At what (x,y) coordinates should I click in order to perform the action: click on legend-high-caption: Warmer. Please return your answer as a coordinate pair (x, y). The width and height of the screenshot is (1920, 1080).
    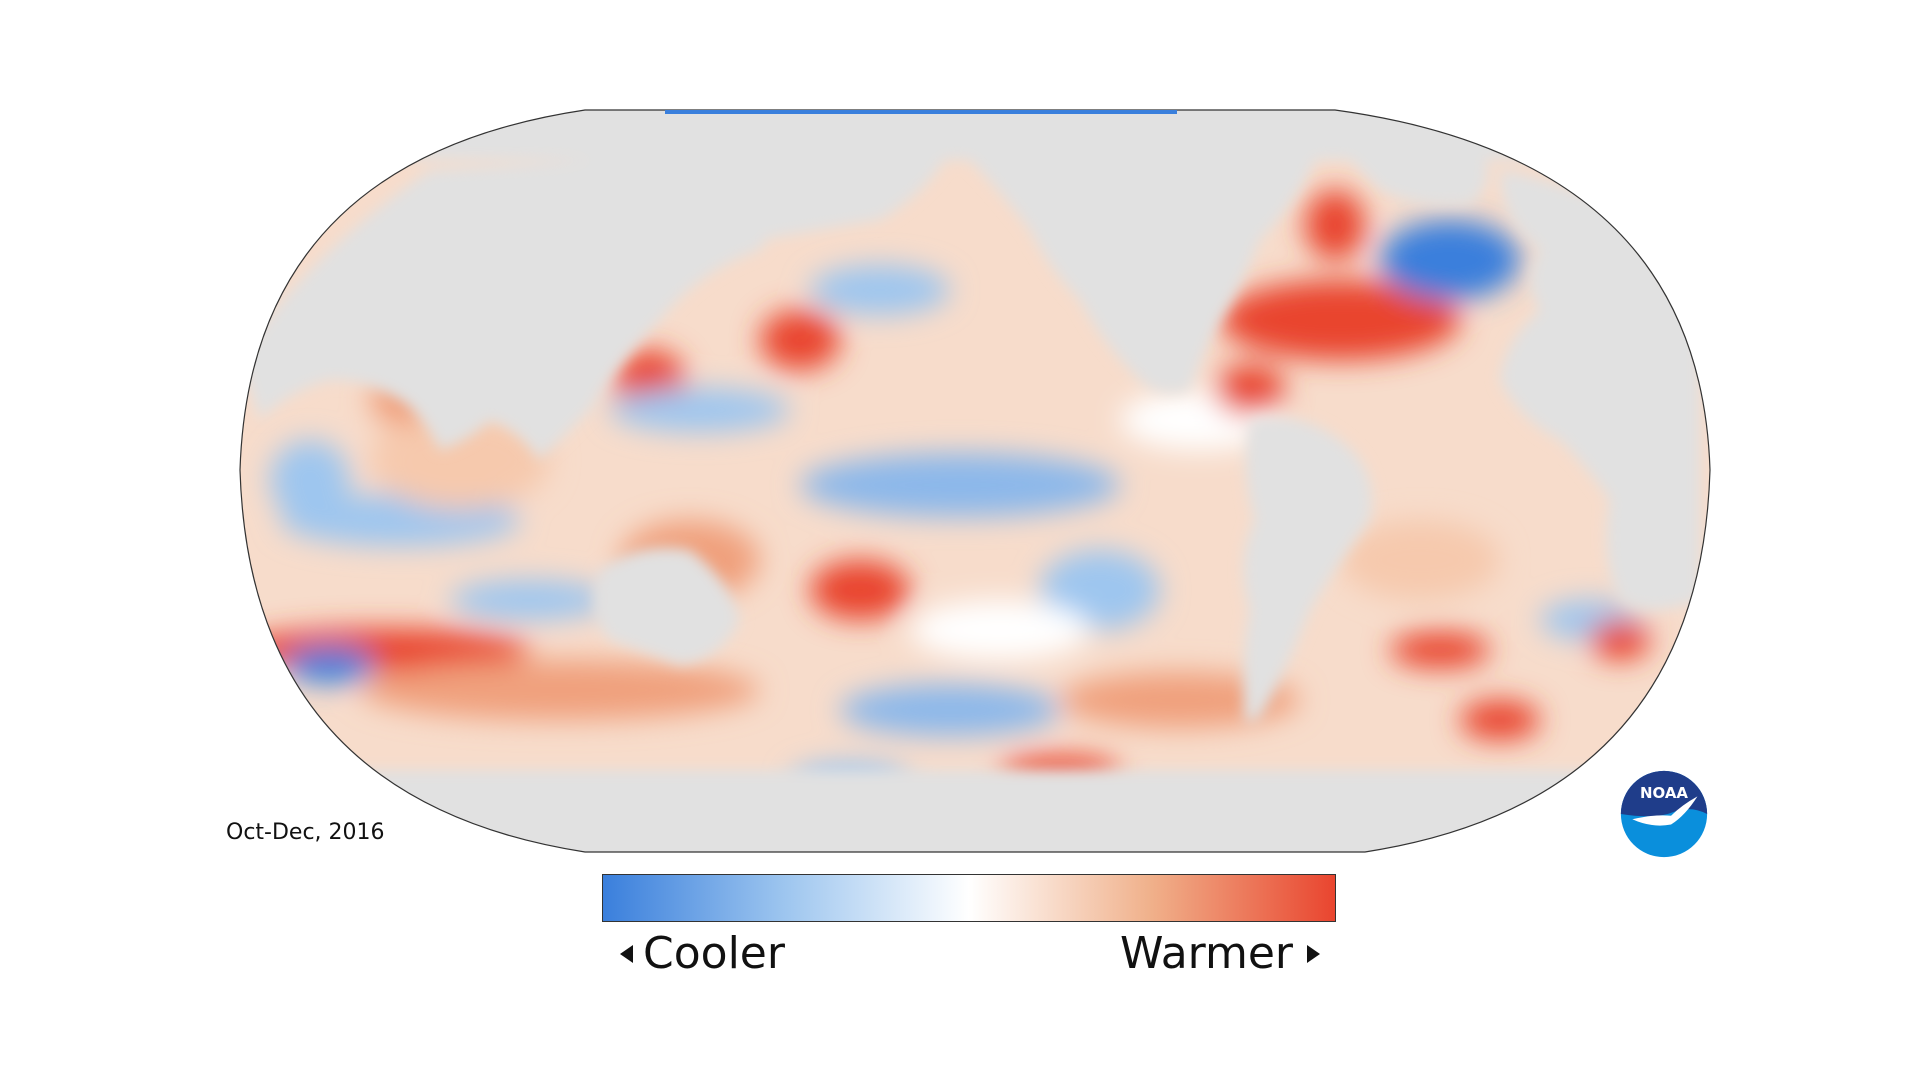
    Looking at the image, I should click on (1220, 953).